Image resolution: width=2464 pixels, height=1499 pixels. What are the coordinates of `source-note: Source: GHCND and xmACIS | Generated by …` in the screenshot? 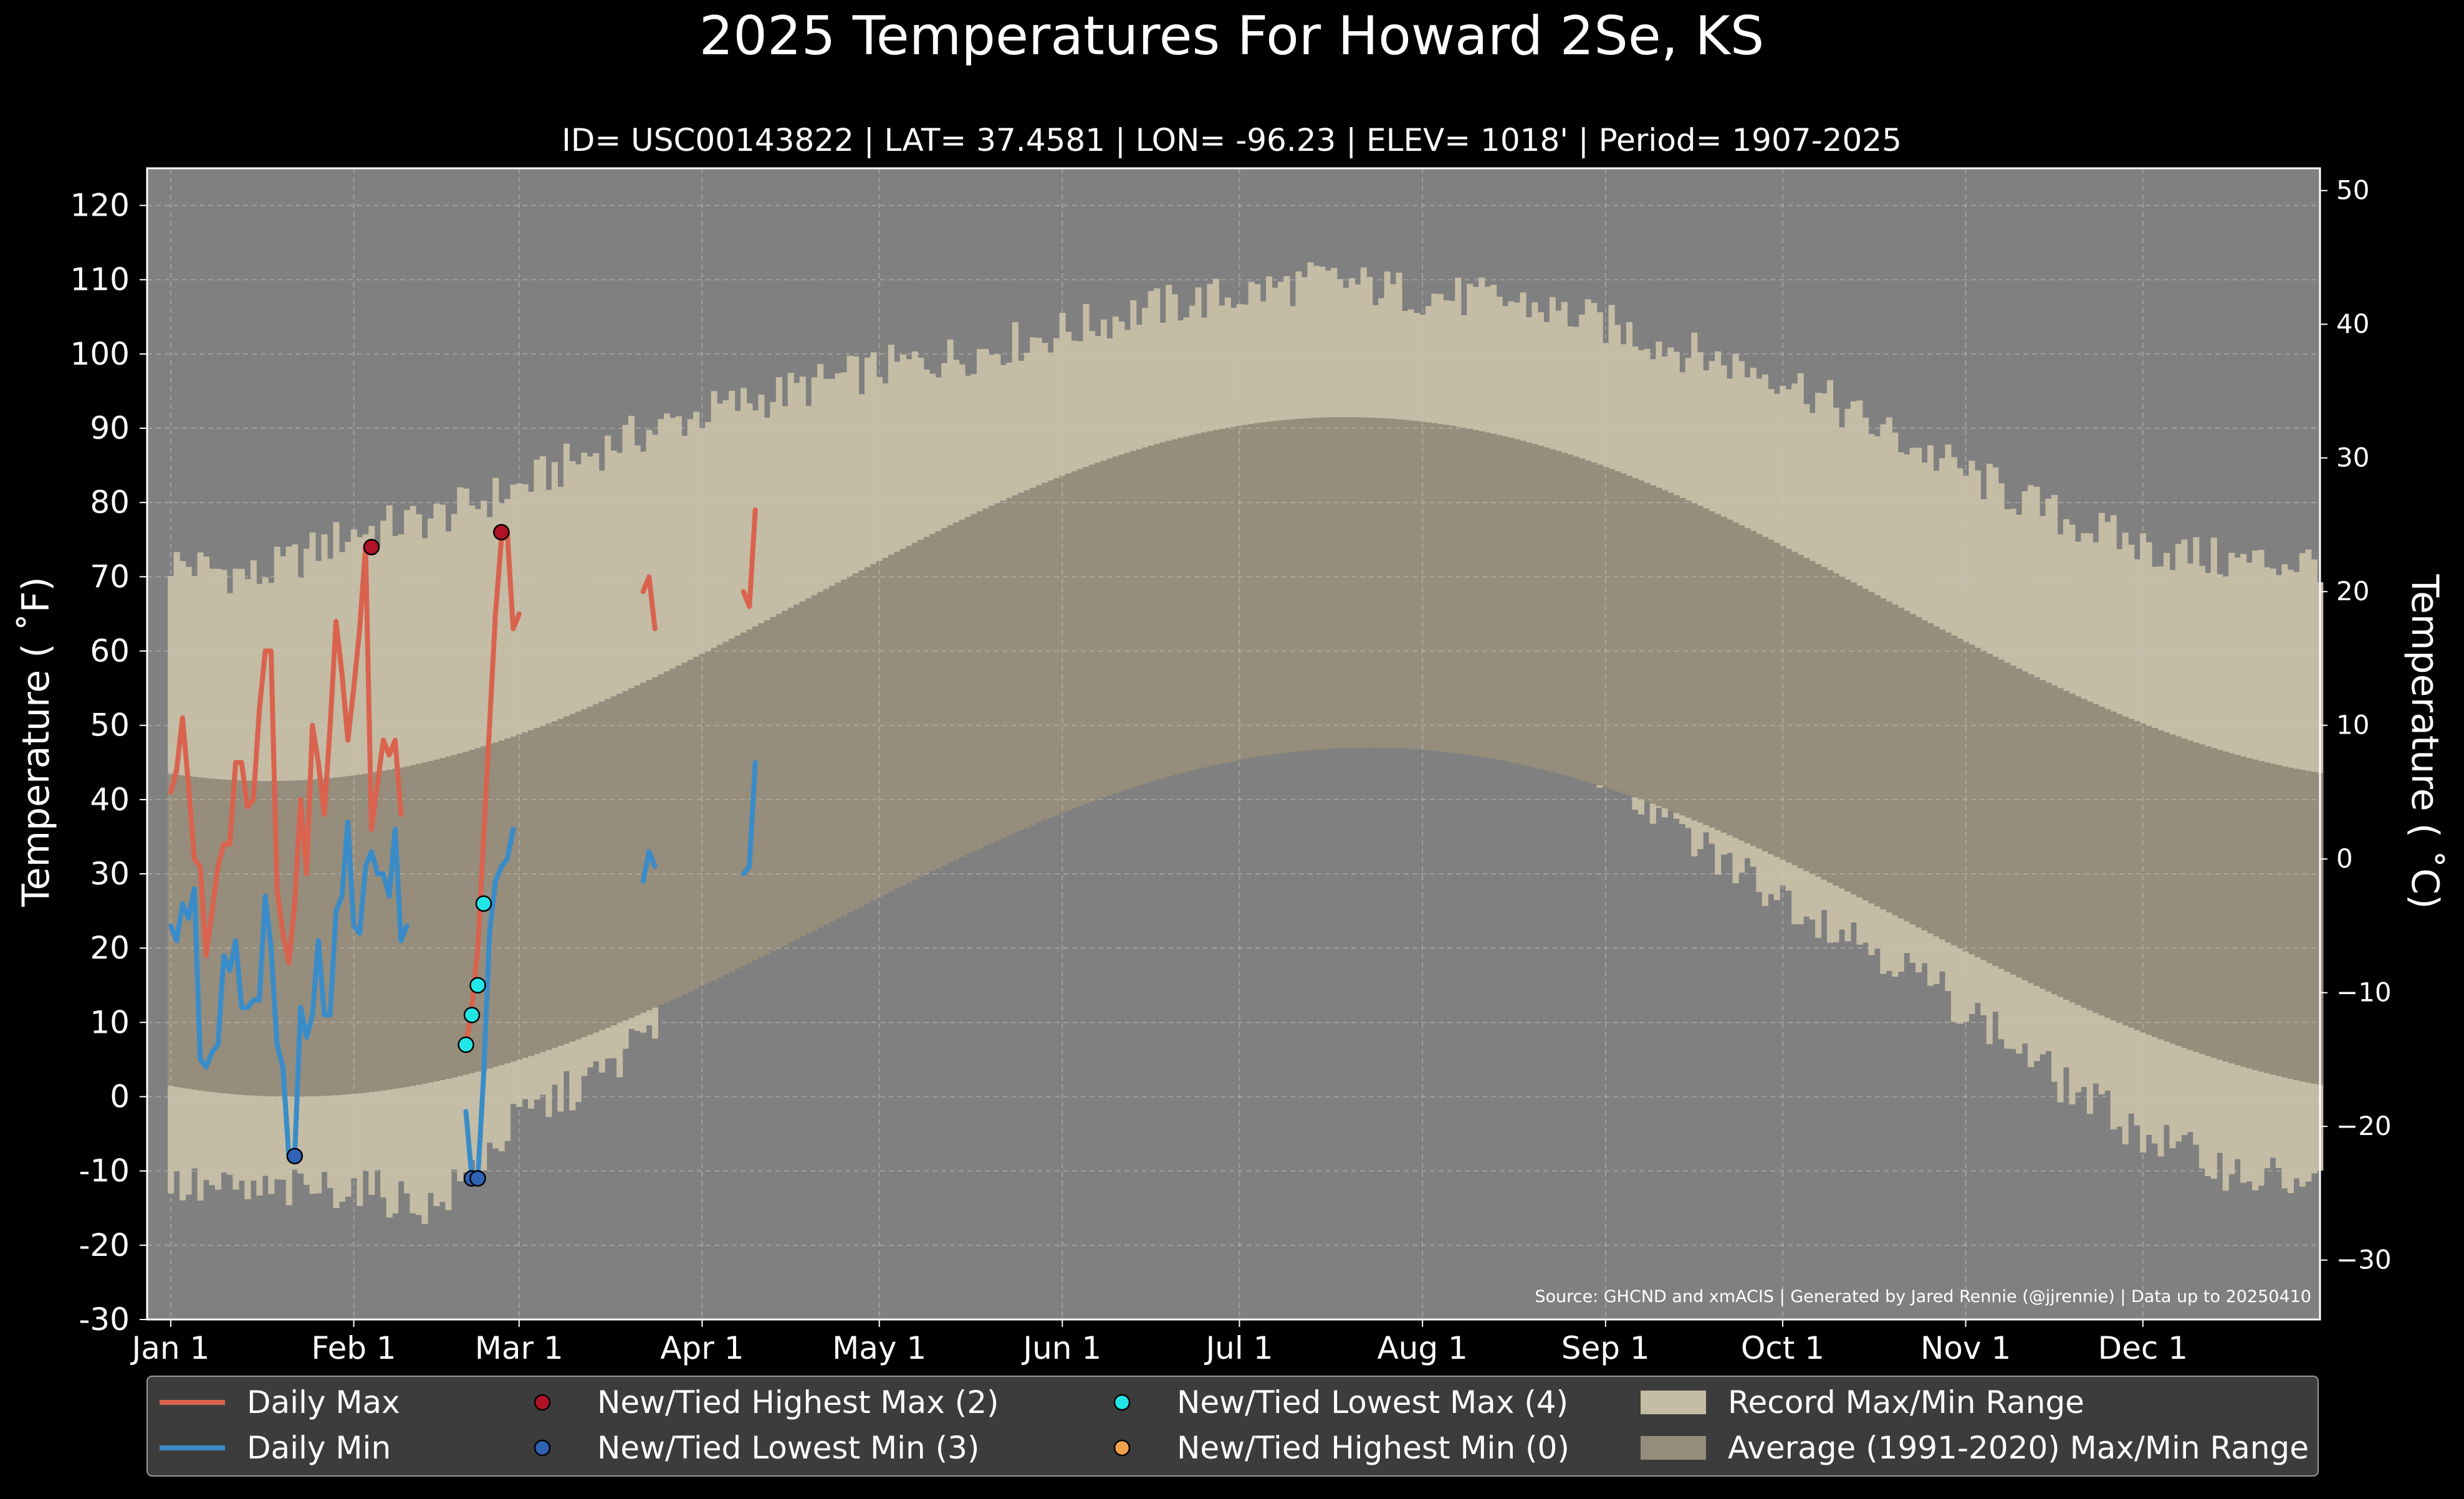 It's located at (1923, 1296).